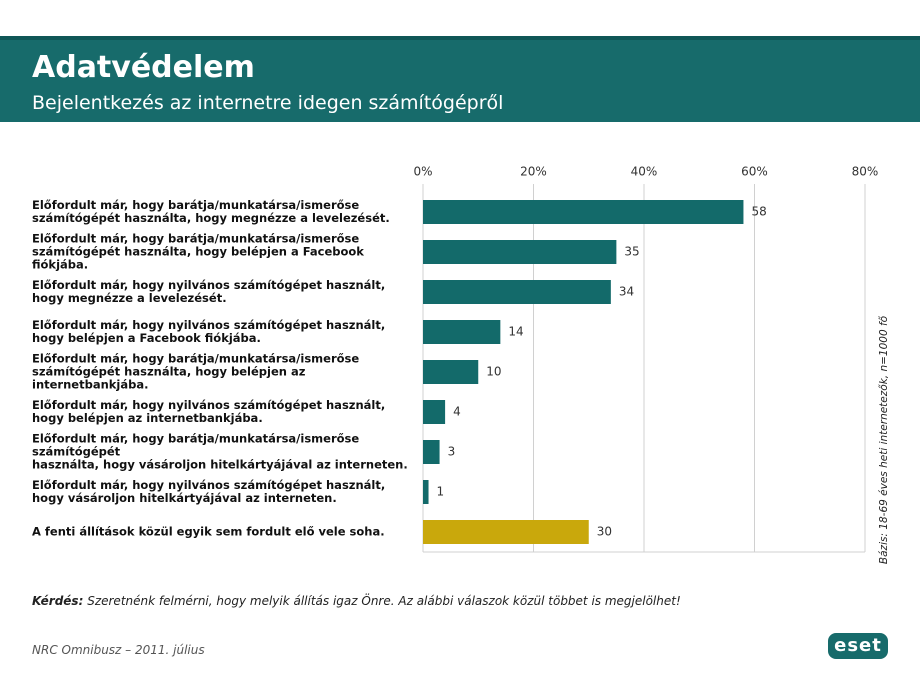  Describe the element at coordinates (493, 372) in the screenshot. I see `value-label: 10` at that location.